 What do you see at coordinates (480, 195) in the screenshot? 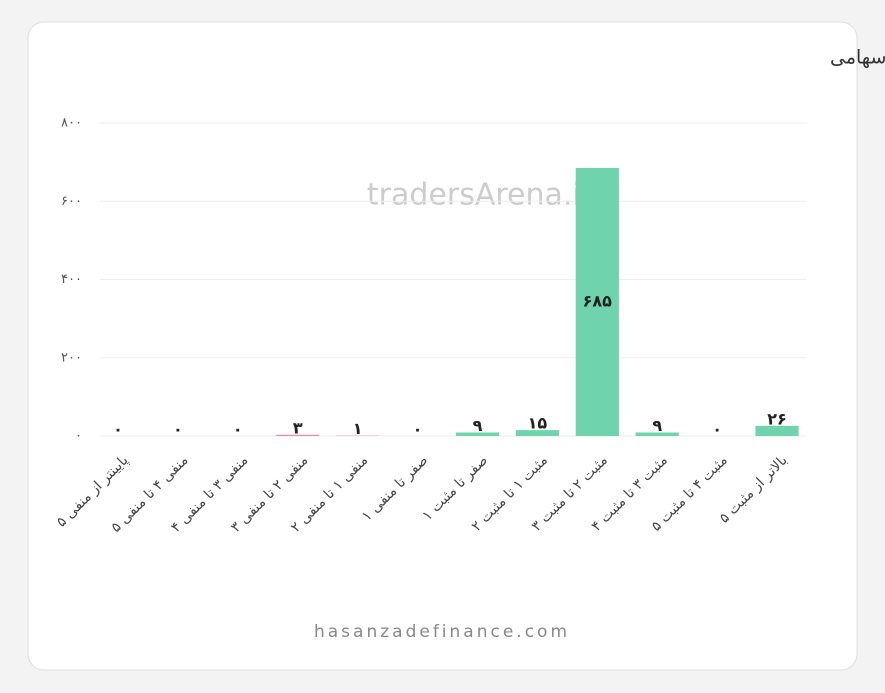
I see `watermark: tradersArena.ir` at bounding box center [480, 195].